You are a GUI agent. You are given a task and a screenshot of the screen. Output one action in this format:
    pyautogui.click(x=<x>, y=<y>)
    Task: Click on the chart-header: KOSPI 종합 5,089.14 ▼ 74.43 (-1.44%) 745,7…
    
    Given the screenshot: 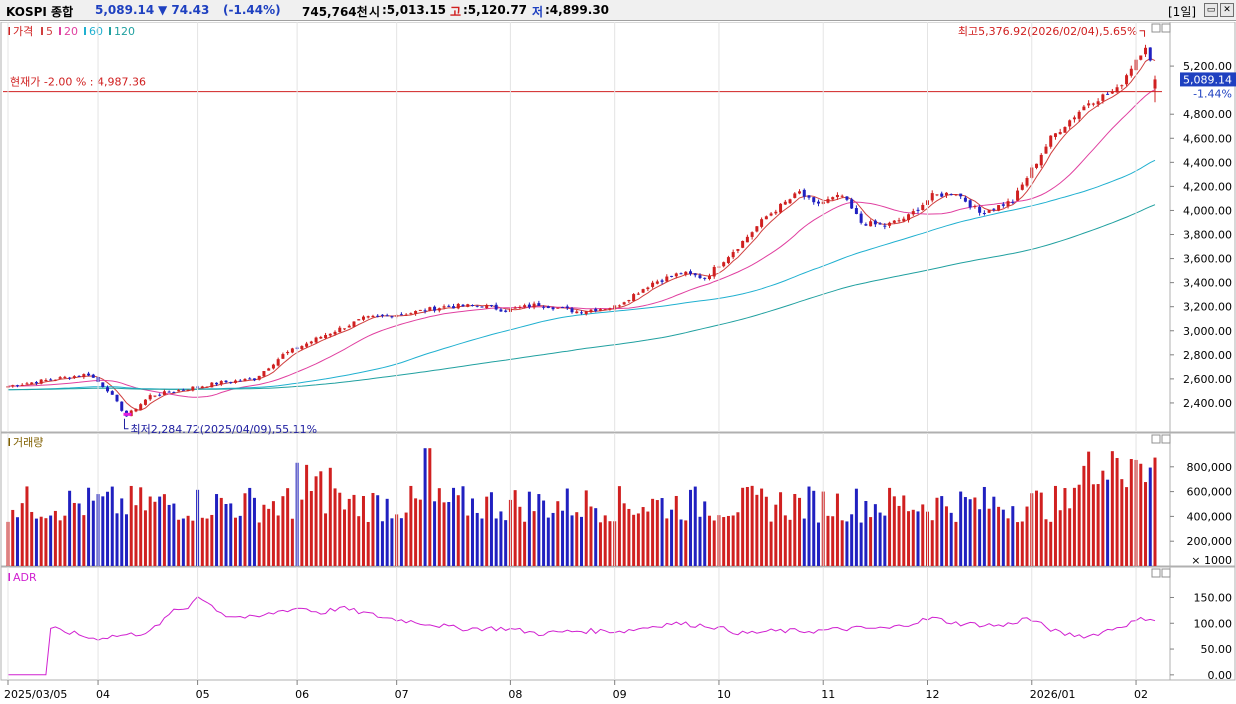 What is the action you would take?
    pyautogui.click(x=618, y=10)
    